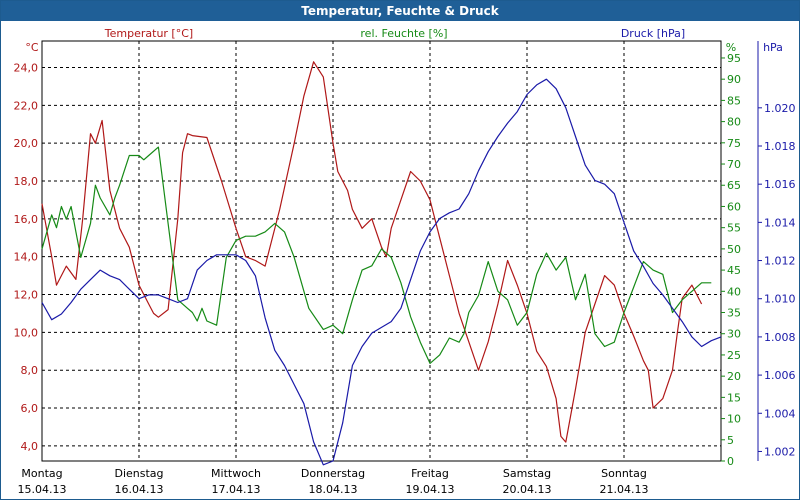  I want to click on humidity-tick-label: 90, so click(734, 79).